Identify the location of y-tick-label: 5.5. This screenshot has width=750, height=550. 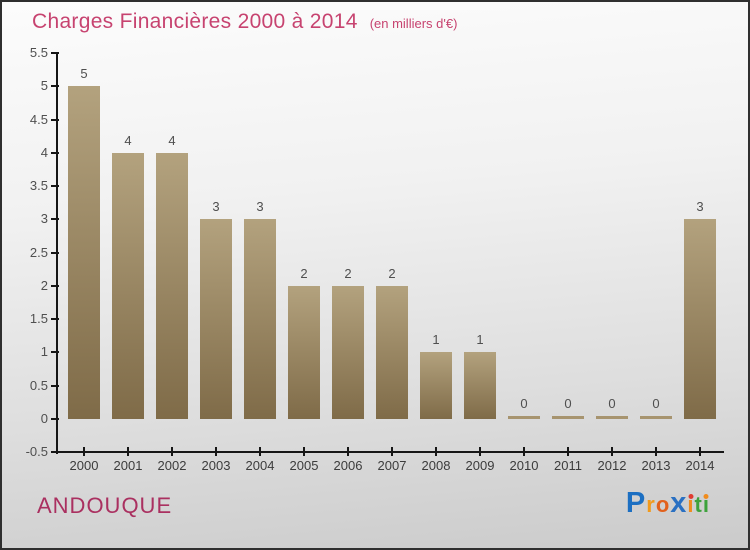
(38, 52).